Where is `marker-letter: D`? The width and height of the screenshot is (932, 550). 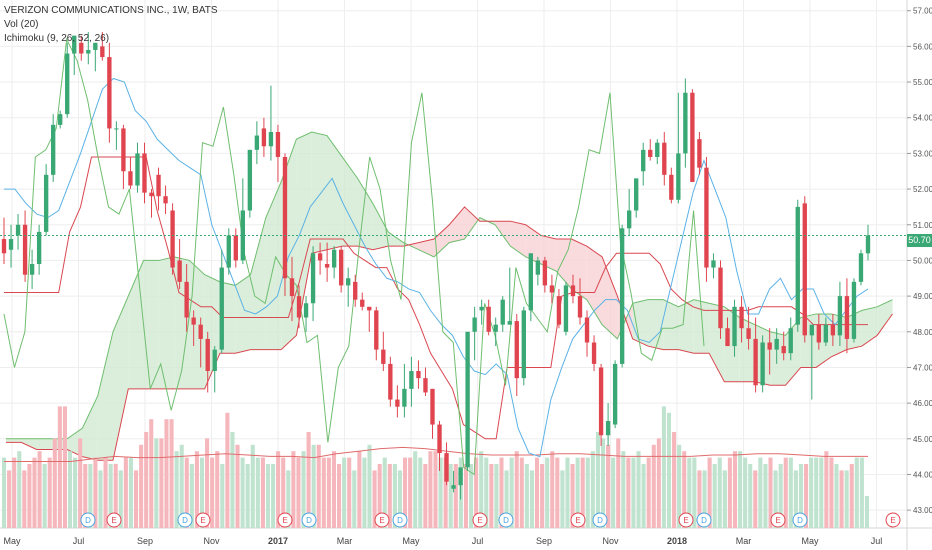
marker-letter: D is located at coordinates (704, 520).